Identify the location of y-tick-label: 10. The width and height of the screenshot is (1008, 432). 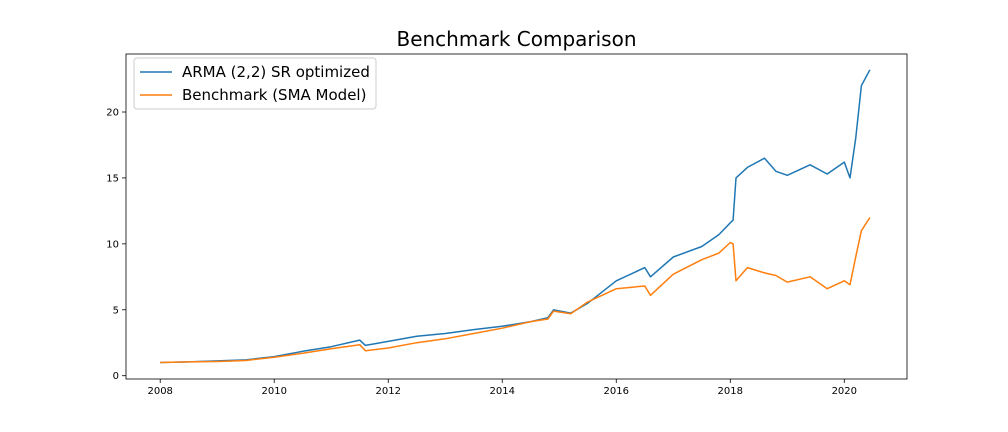
(112, 244).